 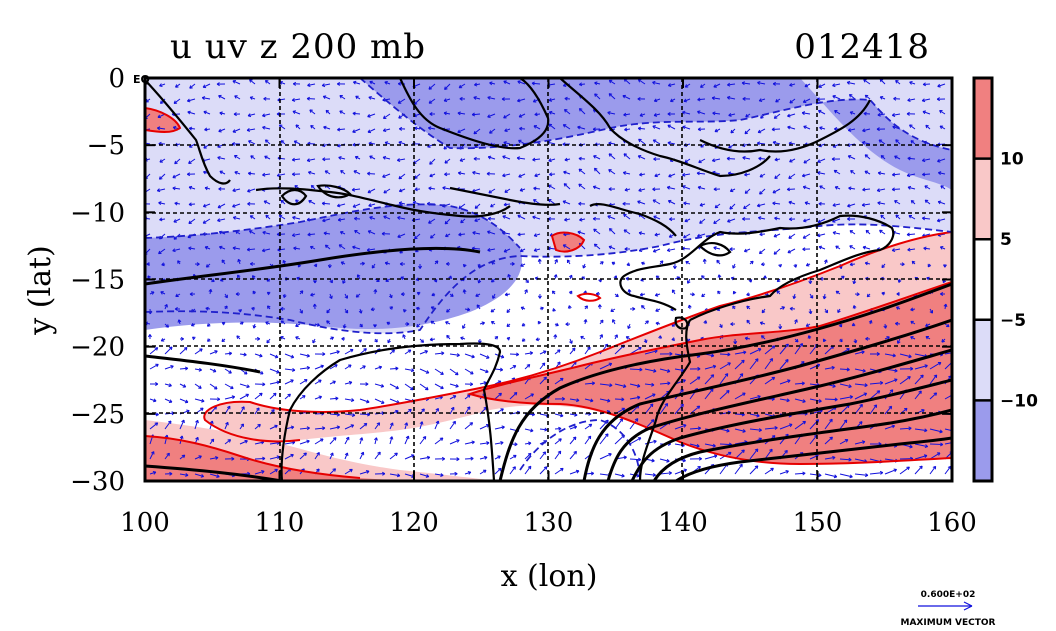 What do you see at coordinates (280, 523) in the screenshot?
I see `x-tick-label: 110` at bounding box center [280, 523].